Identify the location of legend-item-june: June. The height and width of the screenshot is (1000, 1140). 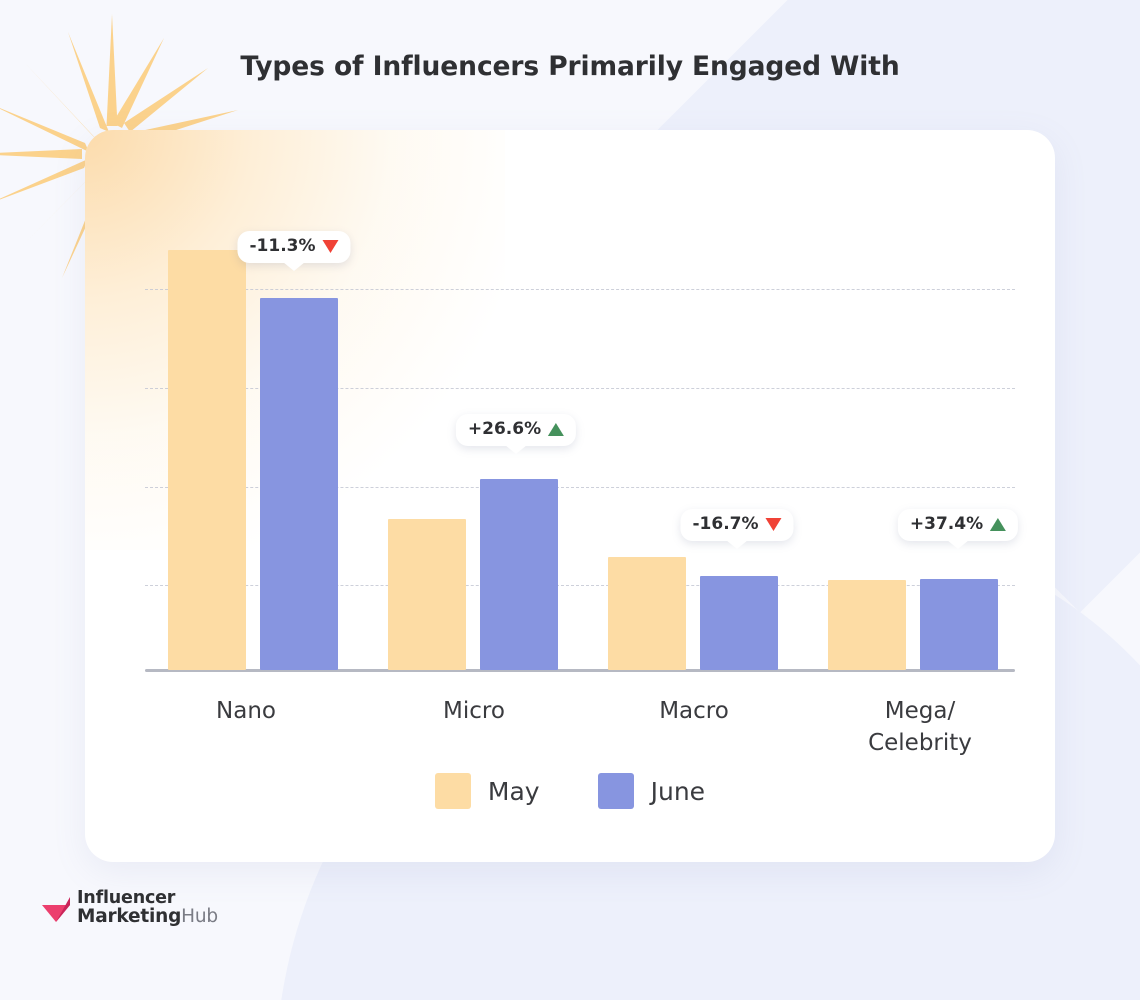
(651, 791).